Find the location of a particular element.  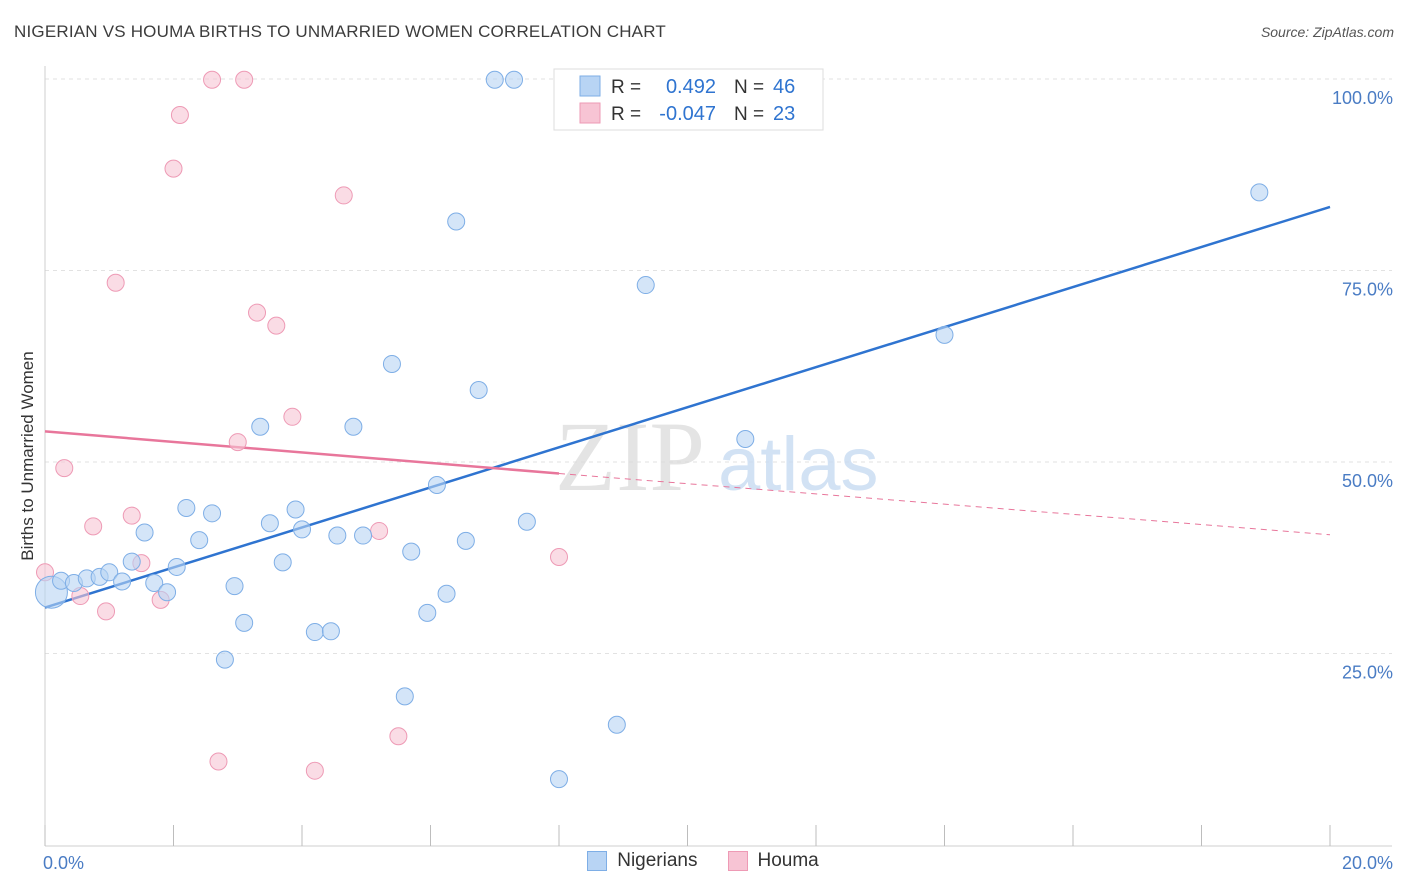

x-tick-label-max: 20.0% is located at coordinates (1367, 863).